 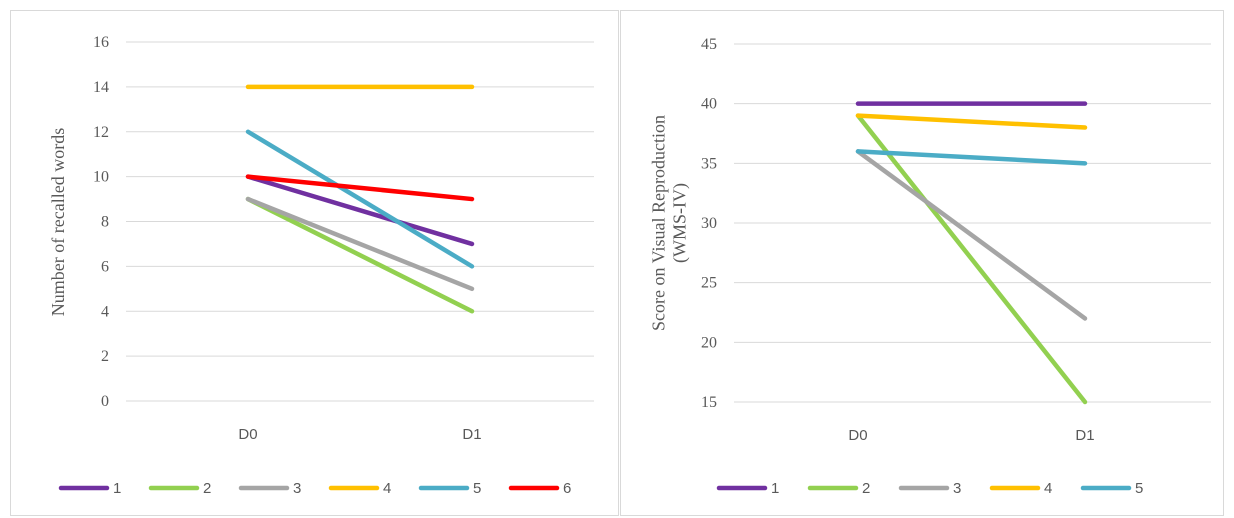 I want to click on y-tick-label: 35, so click(x=709, y=163).